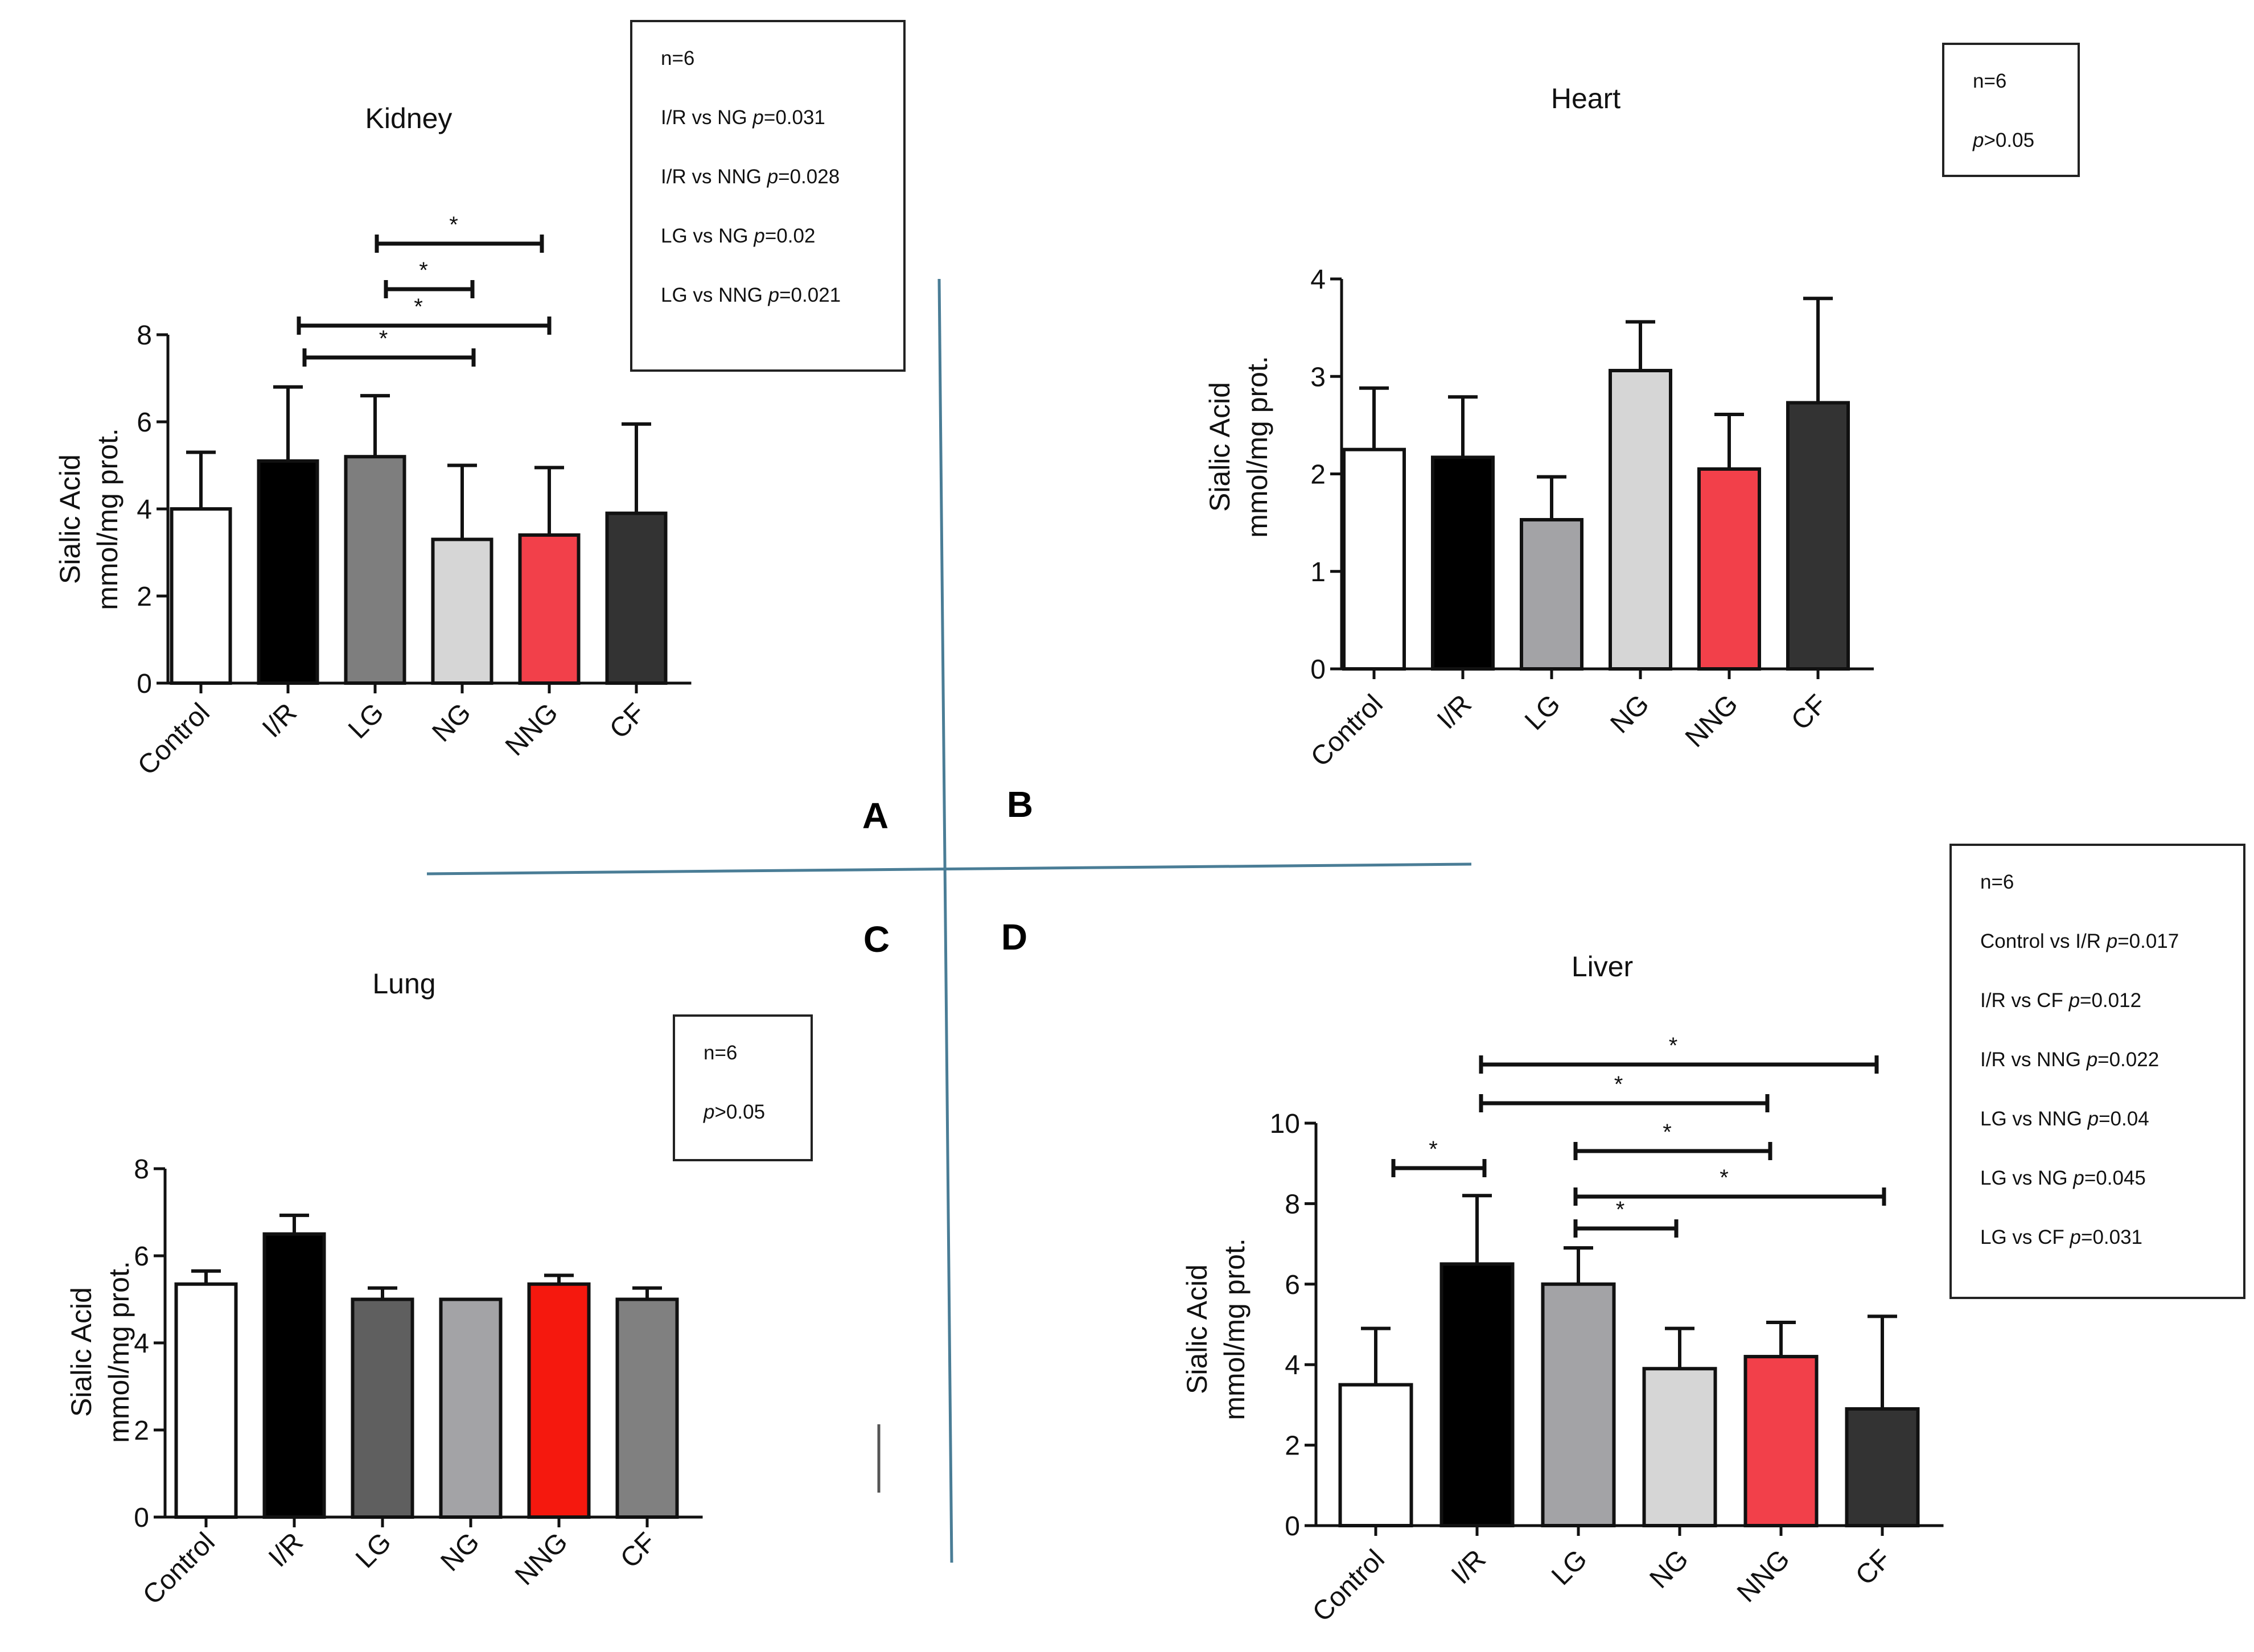  I want to click on panel-letter-d: D, so click(1014, 937).